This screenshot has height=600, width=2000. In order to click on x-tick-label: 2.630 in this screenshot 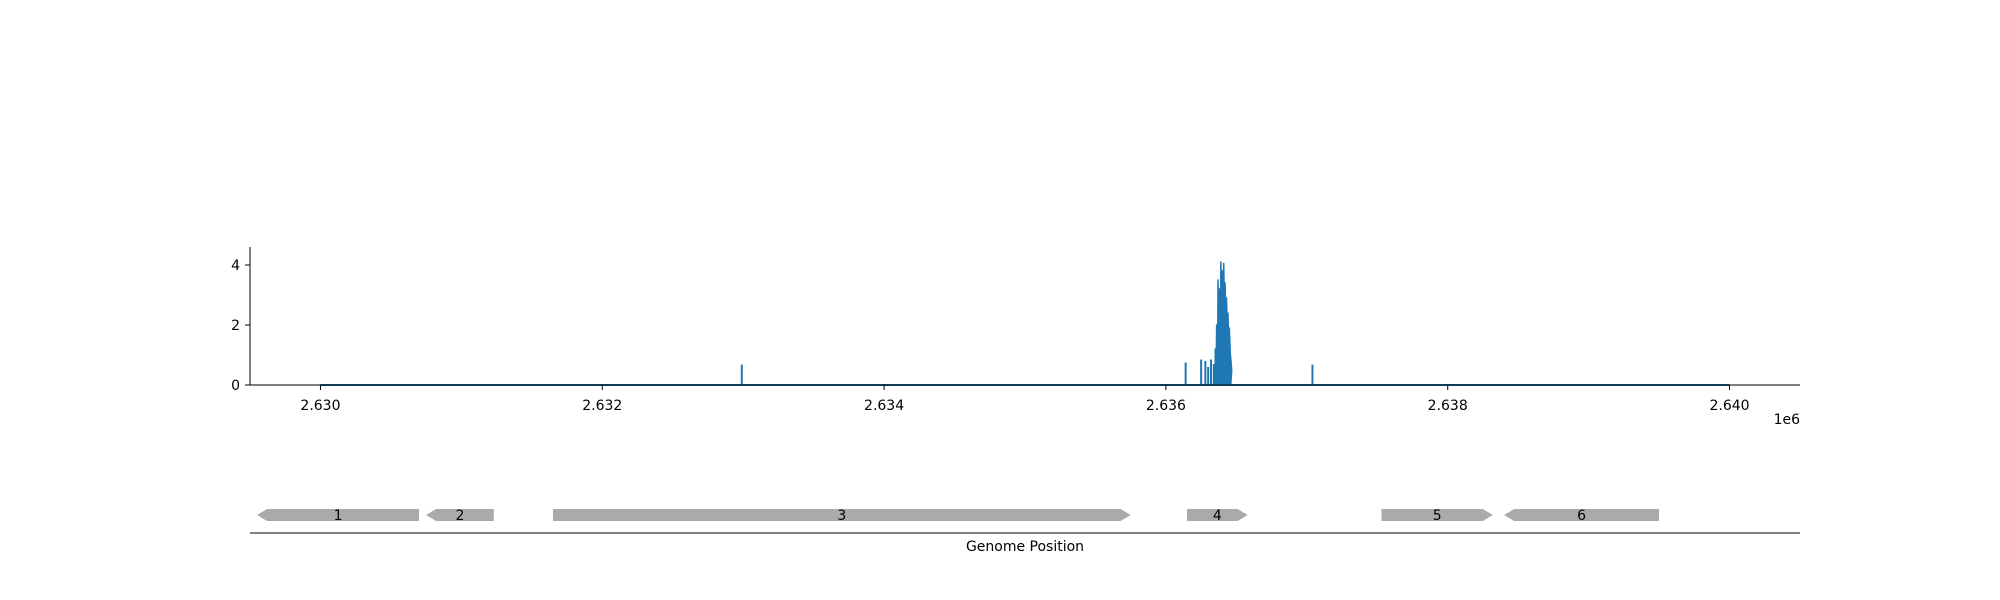, I will do `click(320, 406)`.